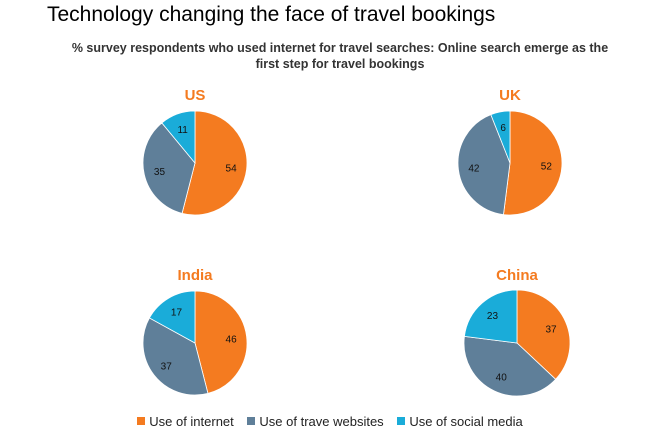  Describe the element at coordinates (167, 366) in the screenshot. I see `pie-label-india-websites: 37` at that location.